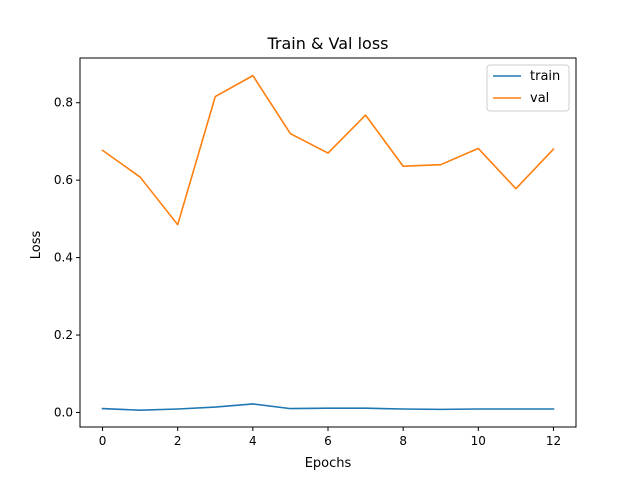  What do you see at coordinates (539, 98) in the screenshot?
I see `legend-label-val: val` at bounding box center [539, 98].